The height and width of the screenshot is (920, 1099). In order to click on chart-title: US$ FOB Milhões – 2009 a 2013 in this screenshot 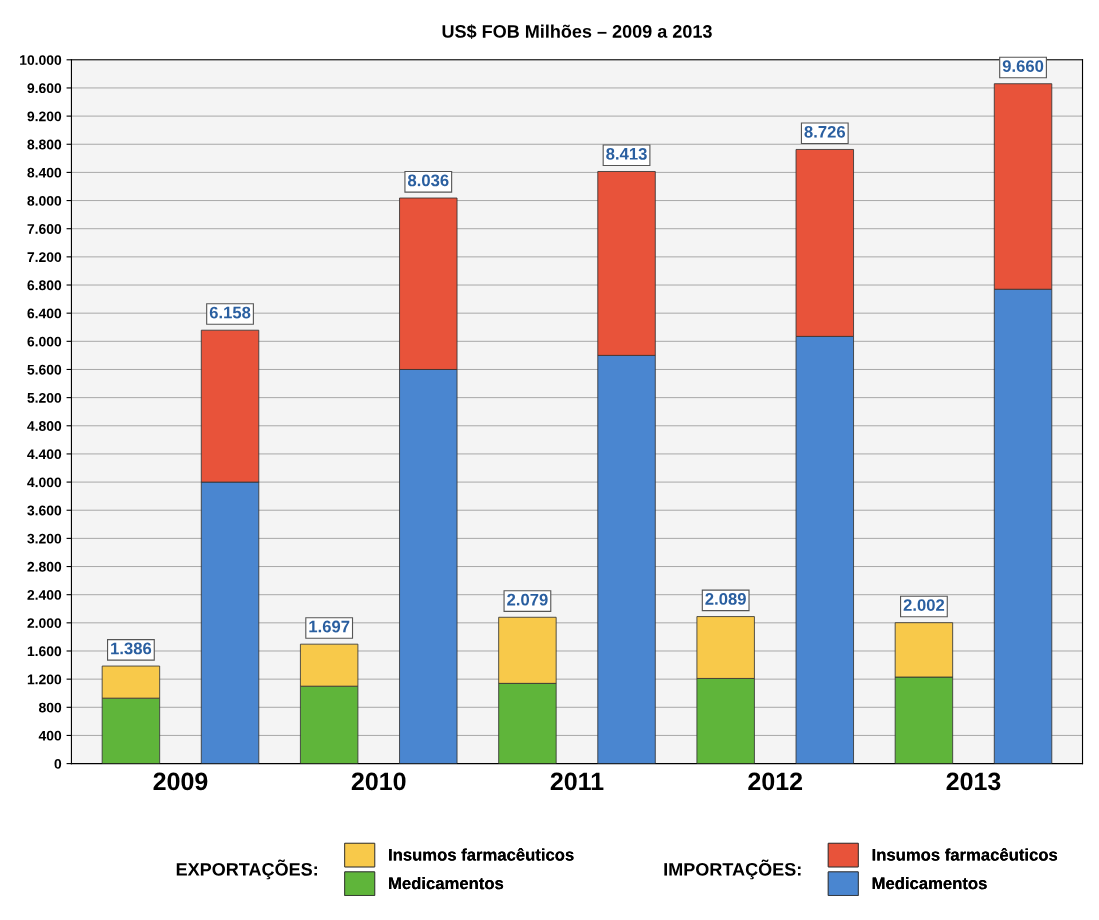, I will do `click(577, 31)`.